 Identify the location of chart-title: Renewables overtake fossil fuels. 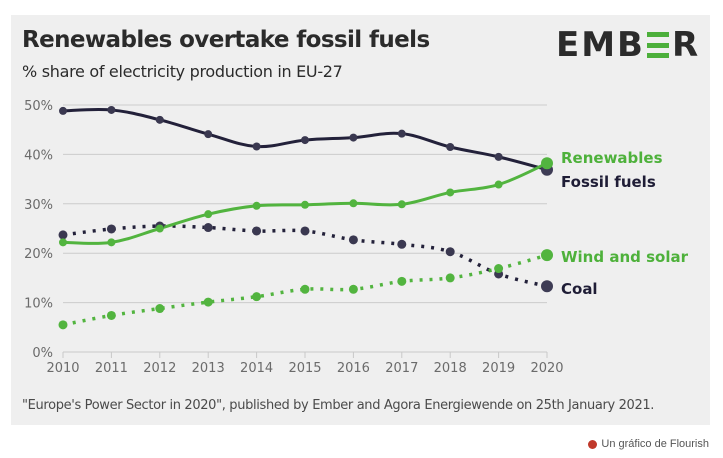
(226, 40).